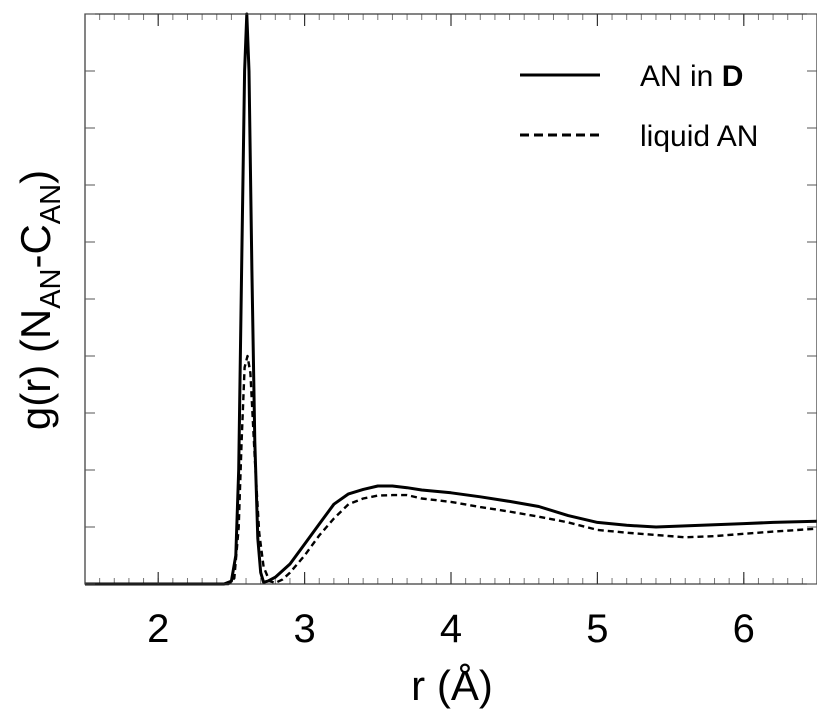 This screenshot has height=715, width=817. I want to click on x-tick-labels: 2 3 4 5 6, so click(451, 629).